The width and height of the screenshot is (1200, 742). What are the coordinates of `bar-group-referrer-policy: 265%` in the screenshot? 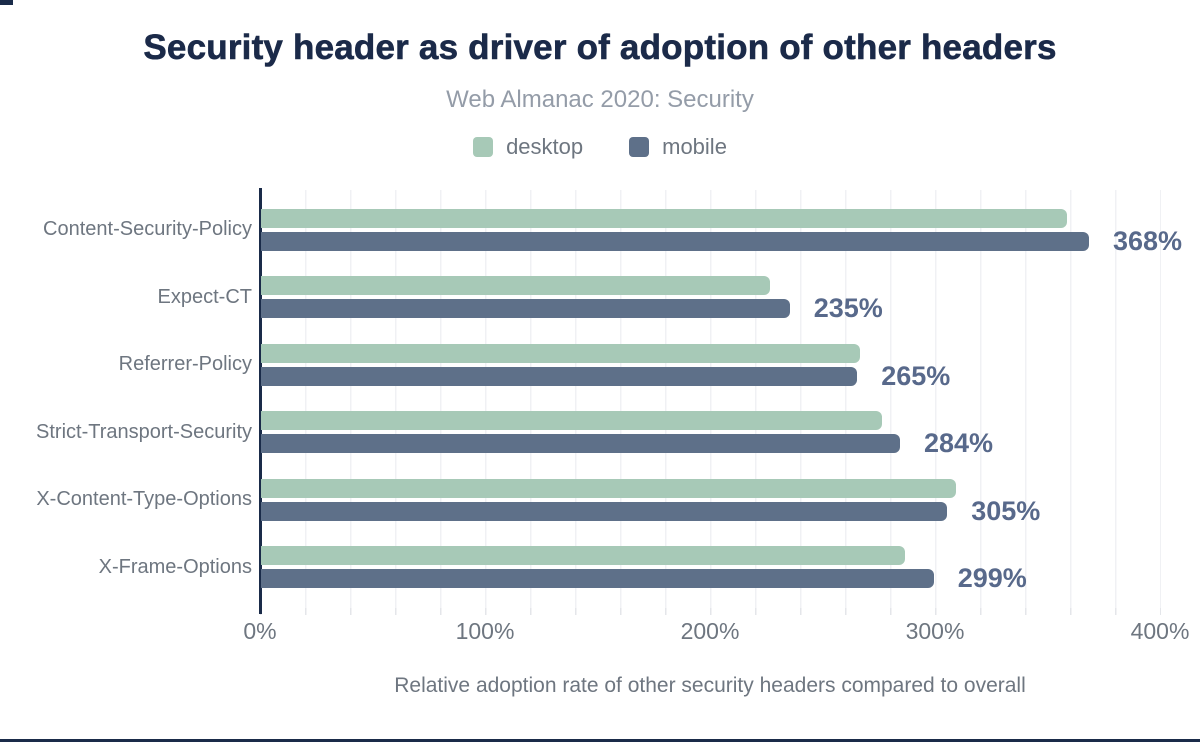 It's located at (711, 367).